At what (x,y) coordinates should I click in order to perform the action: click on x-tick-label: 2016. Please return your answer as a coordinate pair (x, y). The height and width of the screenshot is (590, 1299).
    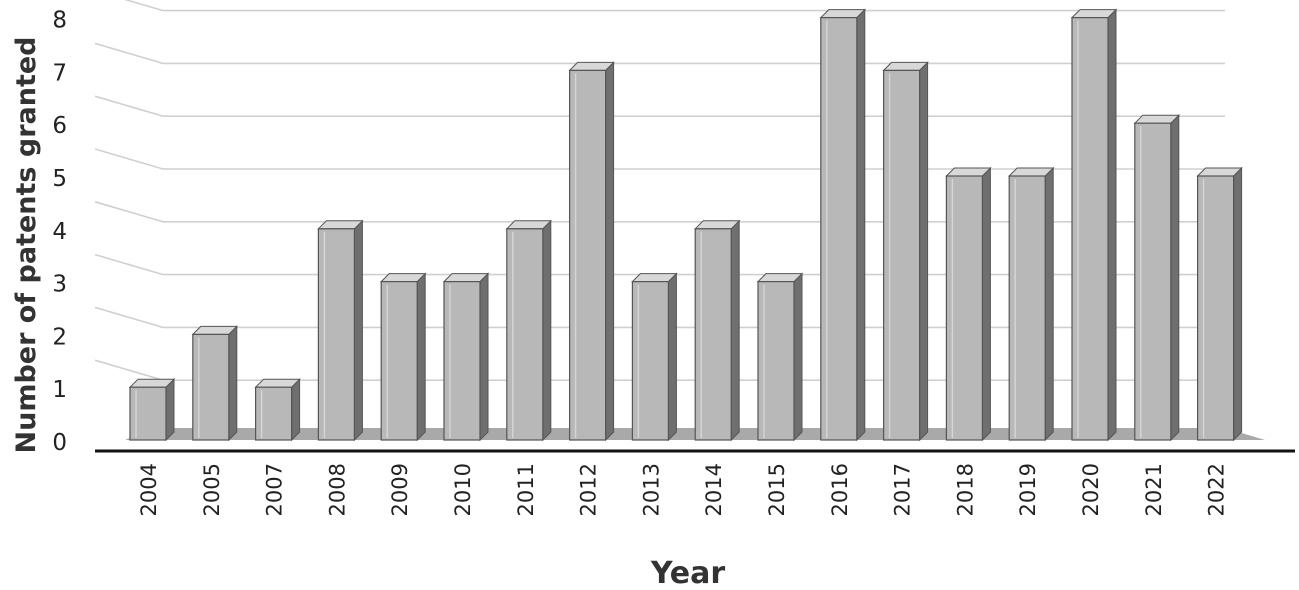
    Looking at the image, I should click on (840, 489).